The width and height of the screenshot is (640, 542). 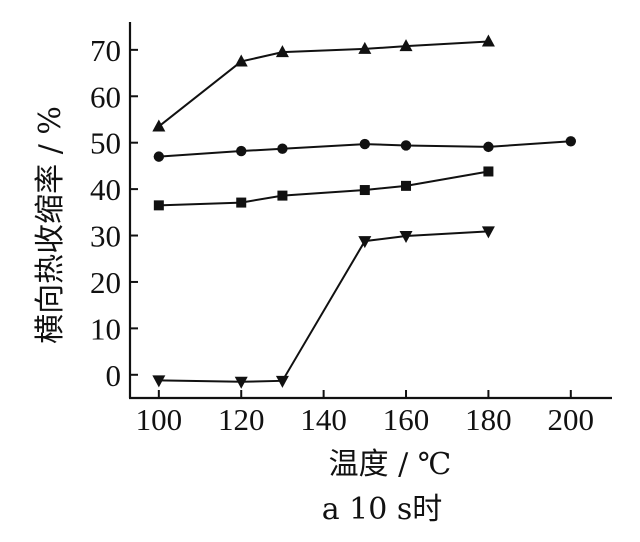 I want to click on y-tick-label: 20, so click(x=105, y=282).